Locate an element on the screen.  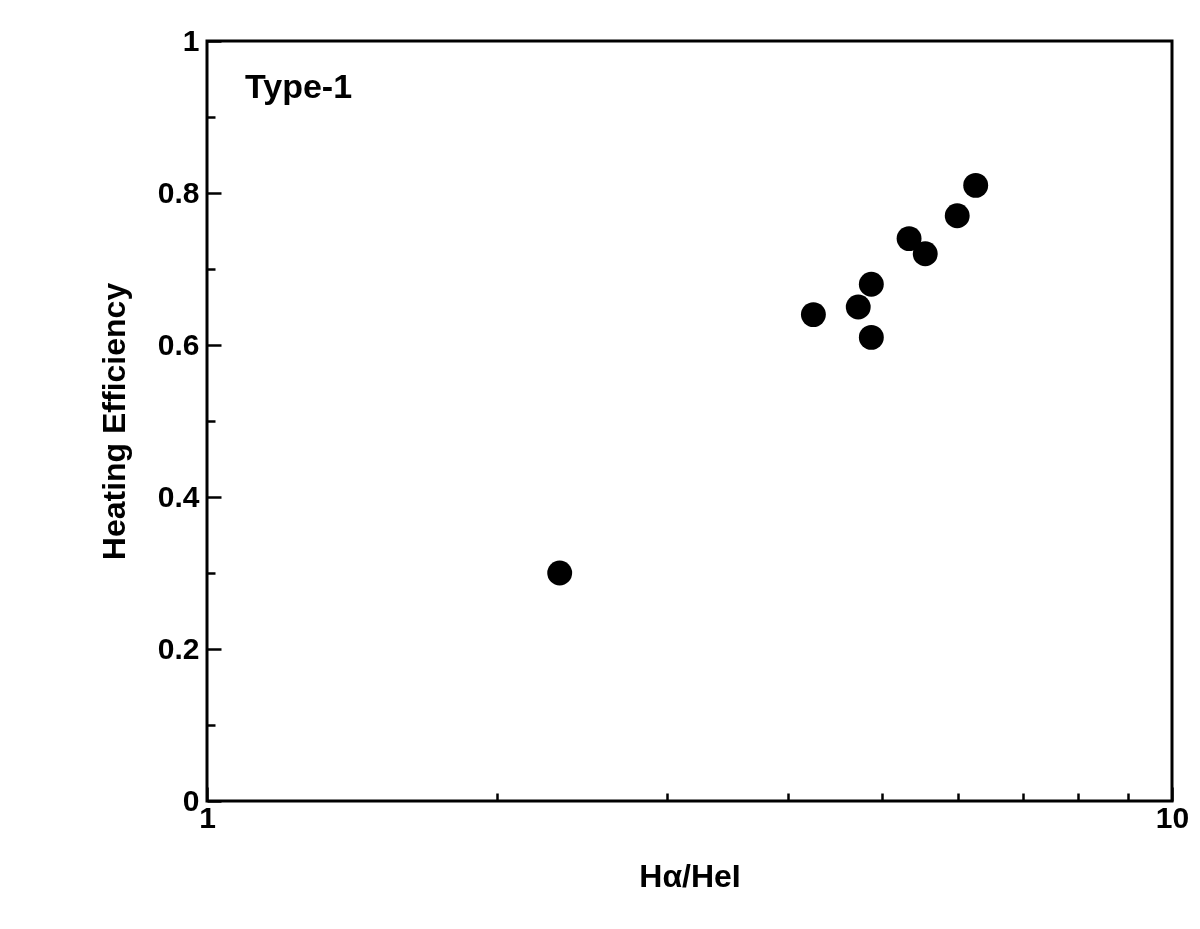
y-tick-label: 1 is located at coordinates (191, 40).